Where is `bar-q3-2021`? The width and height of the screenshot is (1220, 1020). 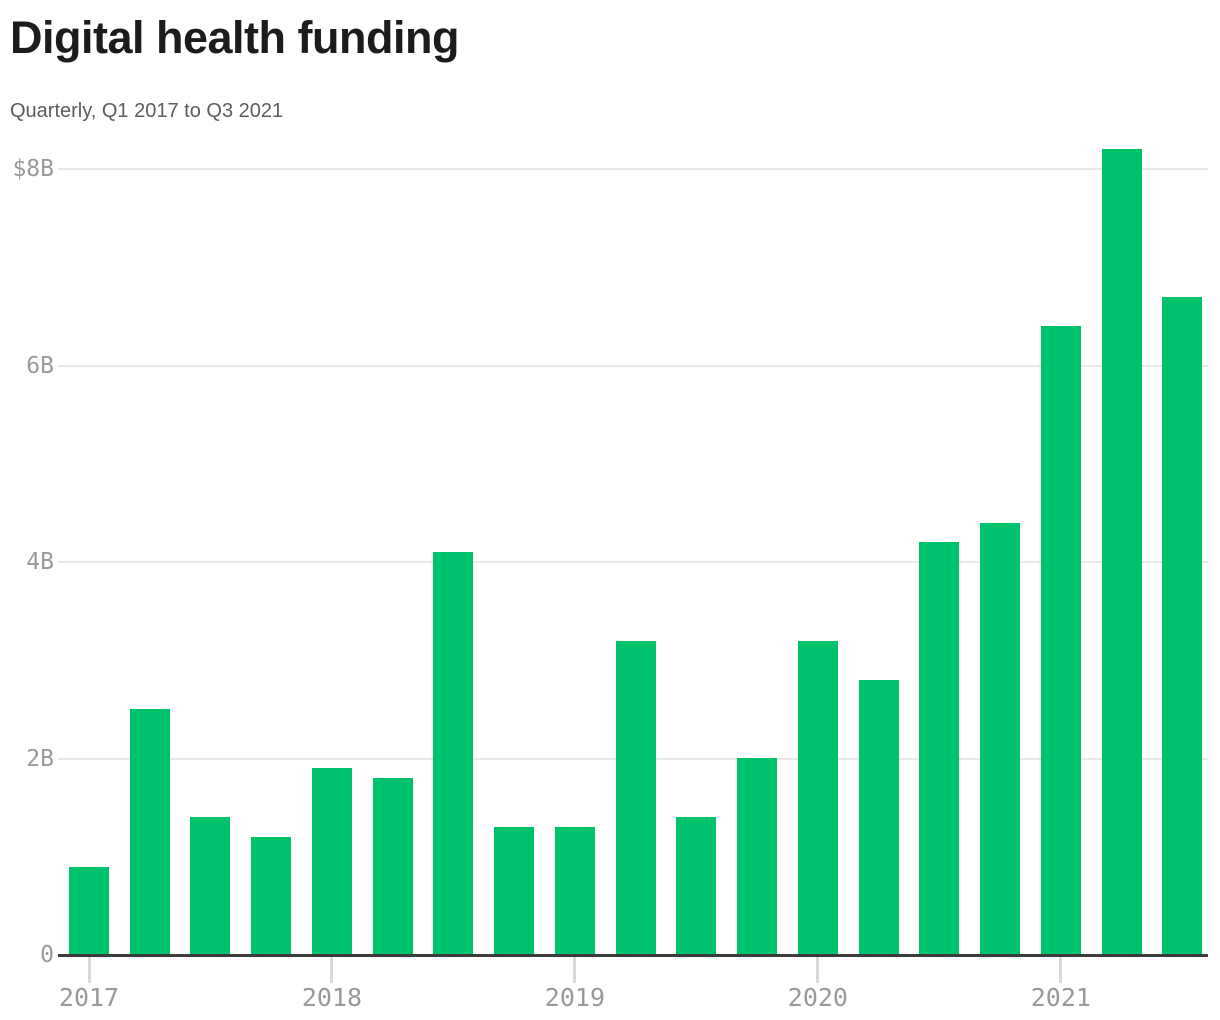
bar-q3-2021 is located at coordinates (1182, 626).